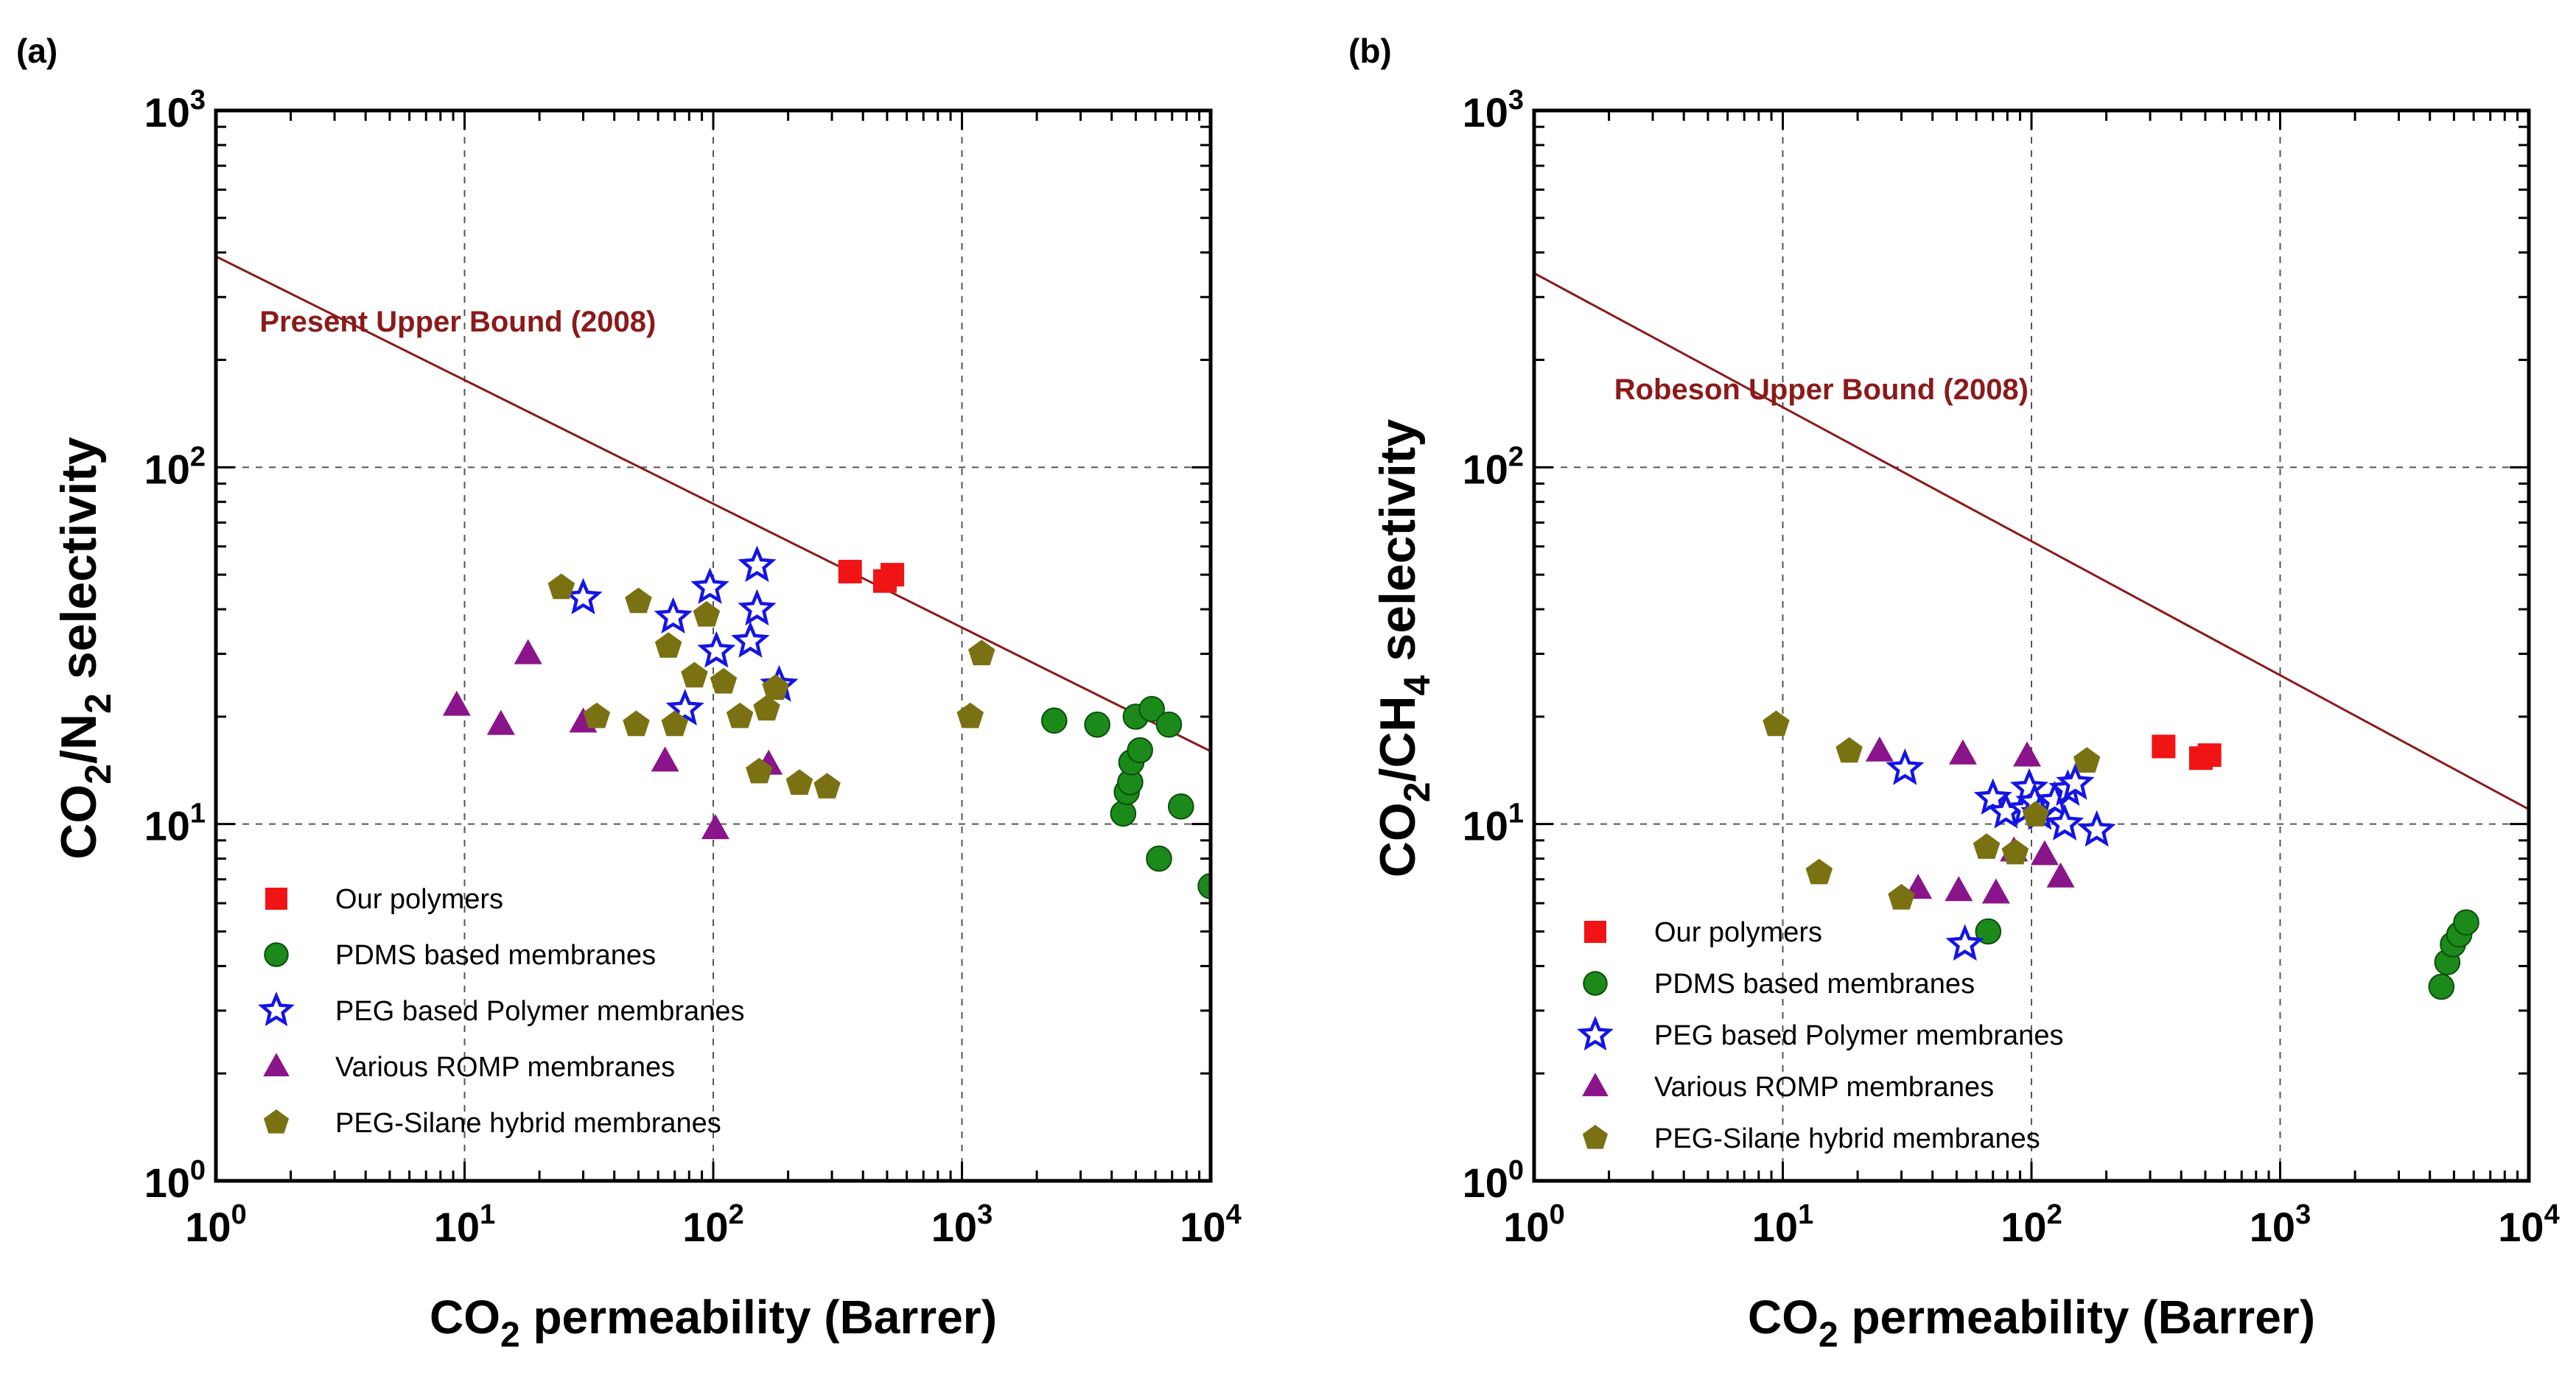  I want to click on x-axis-label-subscript: 2, so click(510, 1336).